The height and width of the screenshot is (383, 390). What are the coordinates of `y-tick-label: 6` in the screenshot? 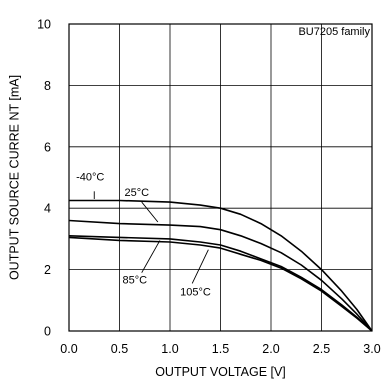 It's located at (47, 147).